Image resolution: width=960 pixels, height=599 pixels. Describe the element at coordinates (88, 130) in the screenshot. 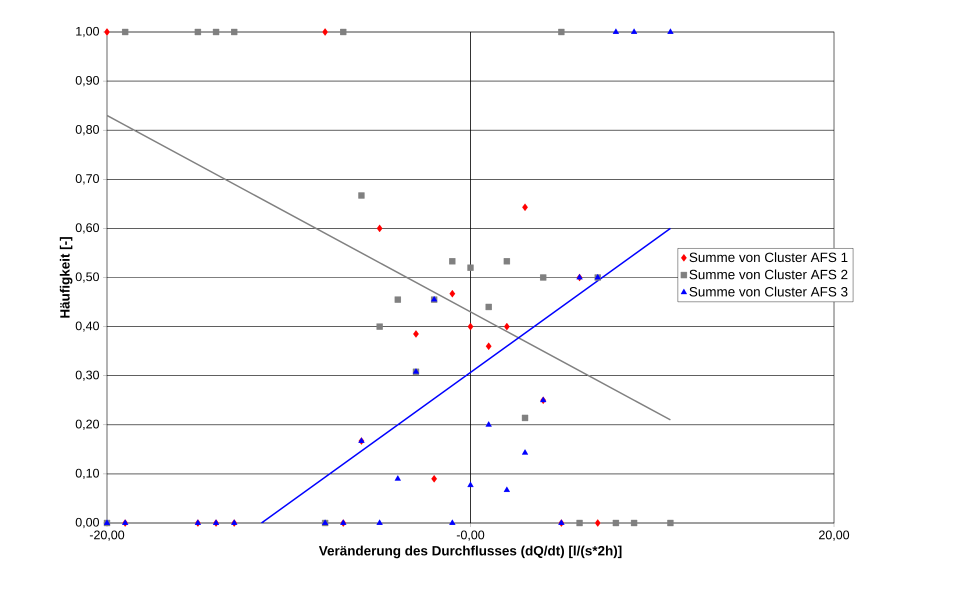

I see `y-tick-label: 0,80` at that location.